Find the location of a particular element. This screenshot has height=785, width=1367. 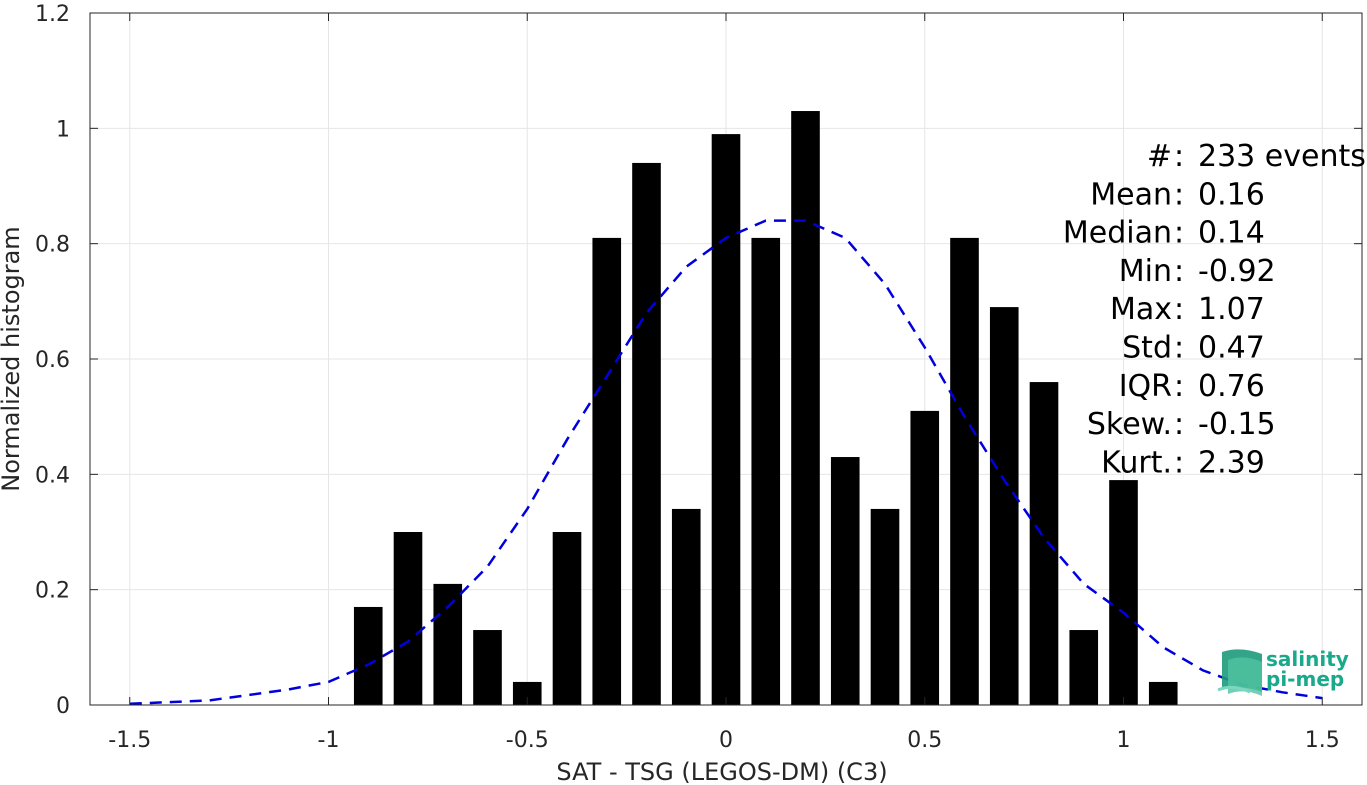

y-tick-label: 0 is located at coordinates (63, 706).